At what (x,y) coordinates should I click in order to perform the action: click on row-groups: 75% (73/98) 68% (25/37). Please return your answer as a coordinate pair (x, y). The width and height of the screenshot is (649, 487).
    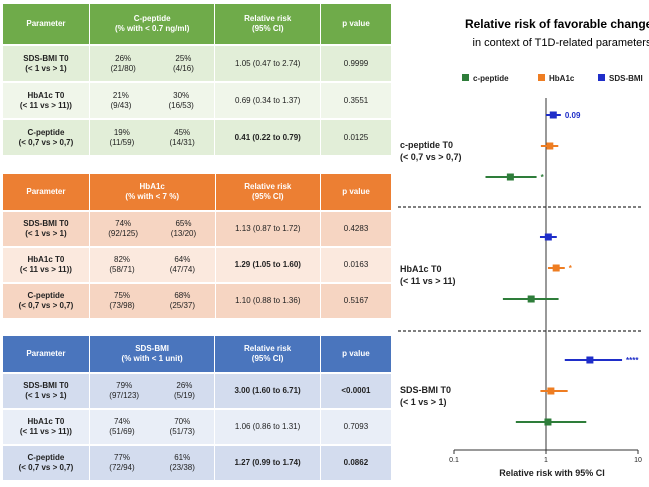
    Looking at the image, I should click on (152, 302).